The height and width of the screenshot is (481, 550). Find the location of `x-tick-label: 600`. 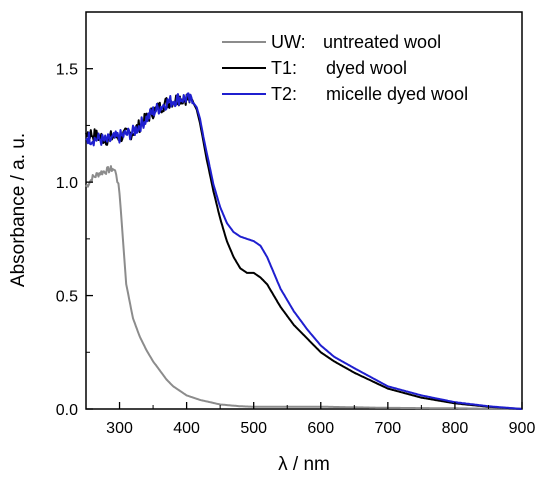

x-tick-label: 600 is located at coordinates (320, 428).